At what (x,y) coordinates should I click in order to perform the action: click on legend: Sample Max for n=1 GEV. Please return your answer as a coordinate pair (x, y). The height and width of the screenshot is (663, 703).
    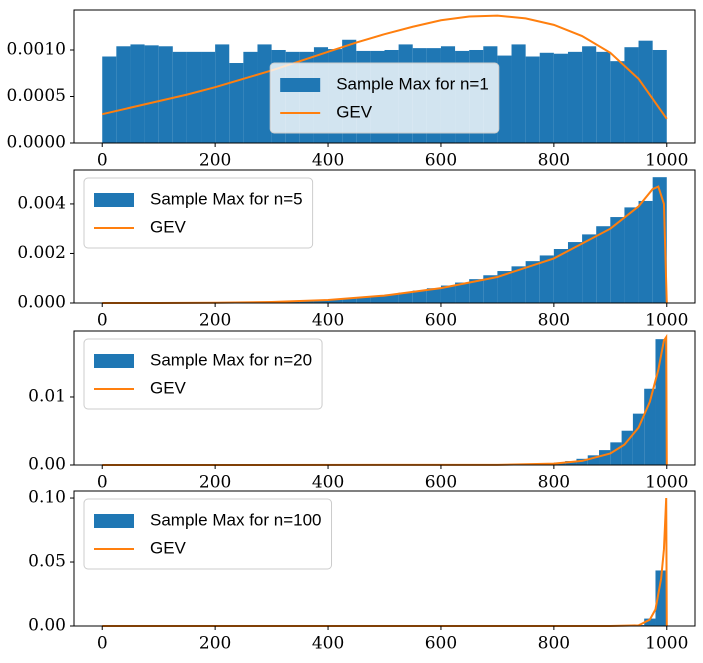
    Looking at the image, I should click on (384, 98).